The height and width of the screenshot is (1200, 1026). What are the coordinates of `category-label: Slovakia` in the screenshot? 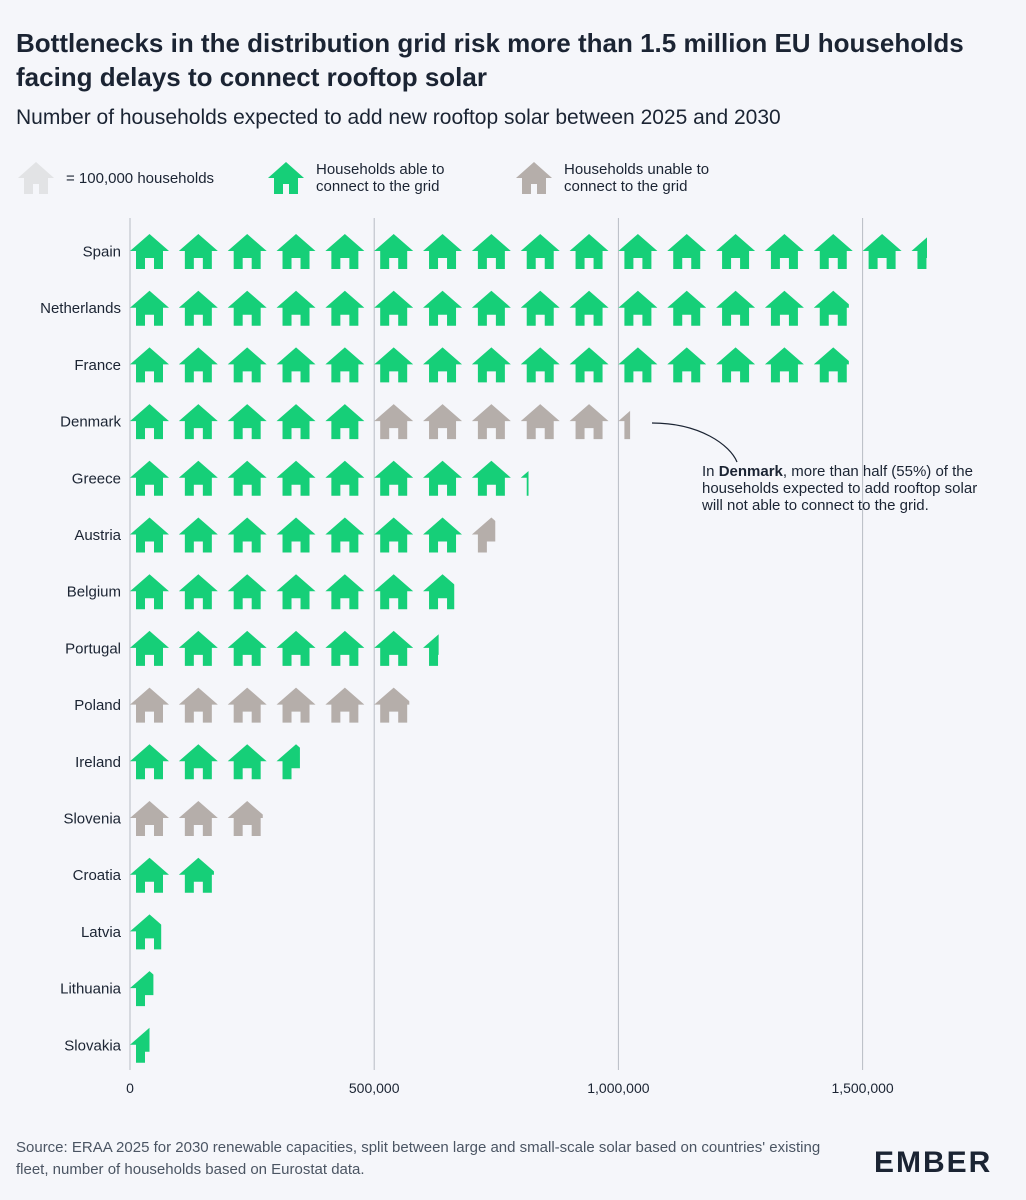 It's located at (92, 1045).